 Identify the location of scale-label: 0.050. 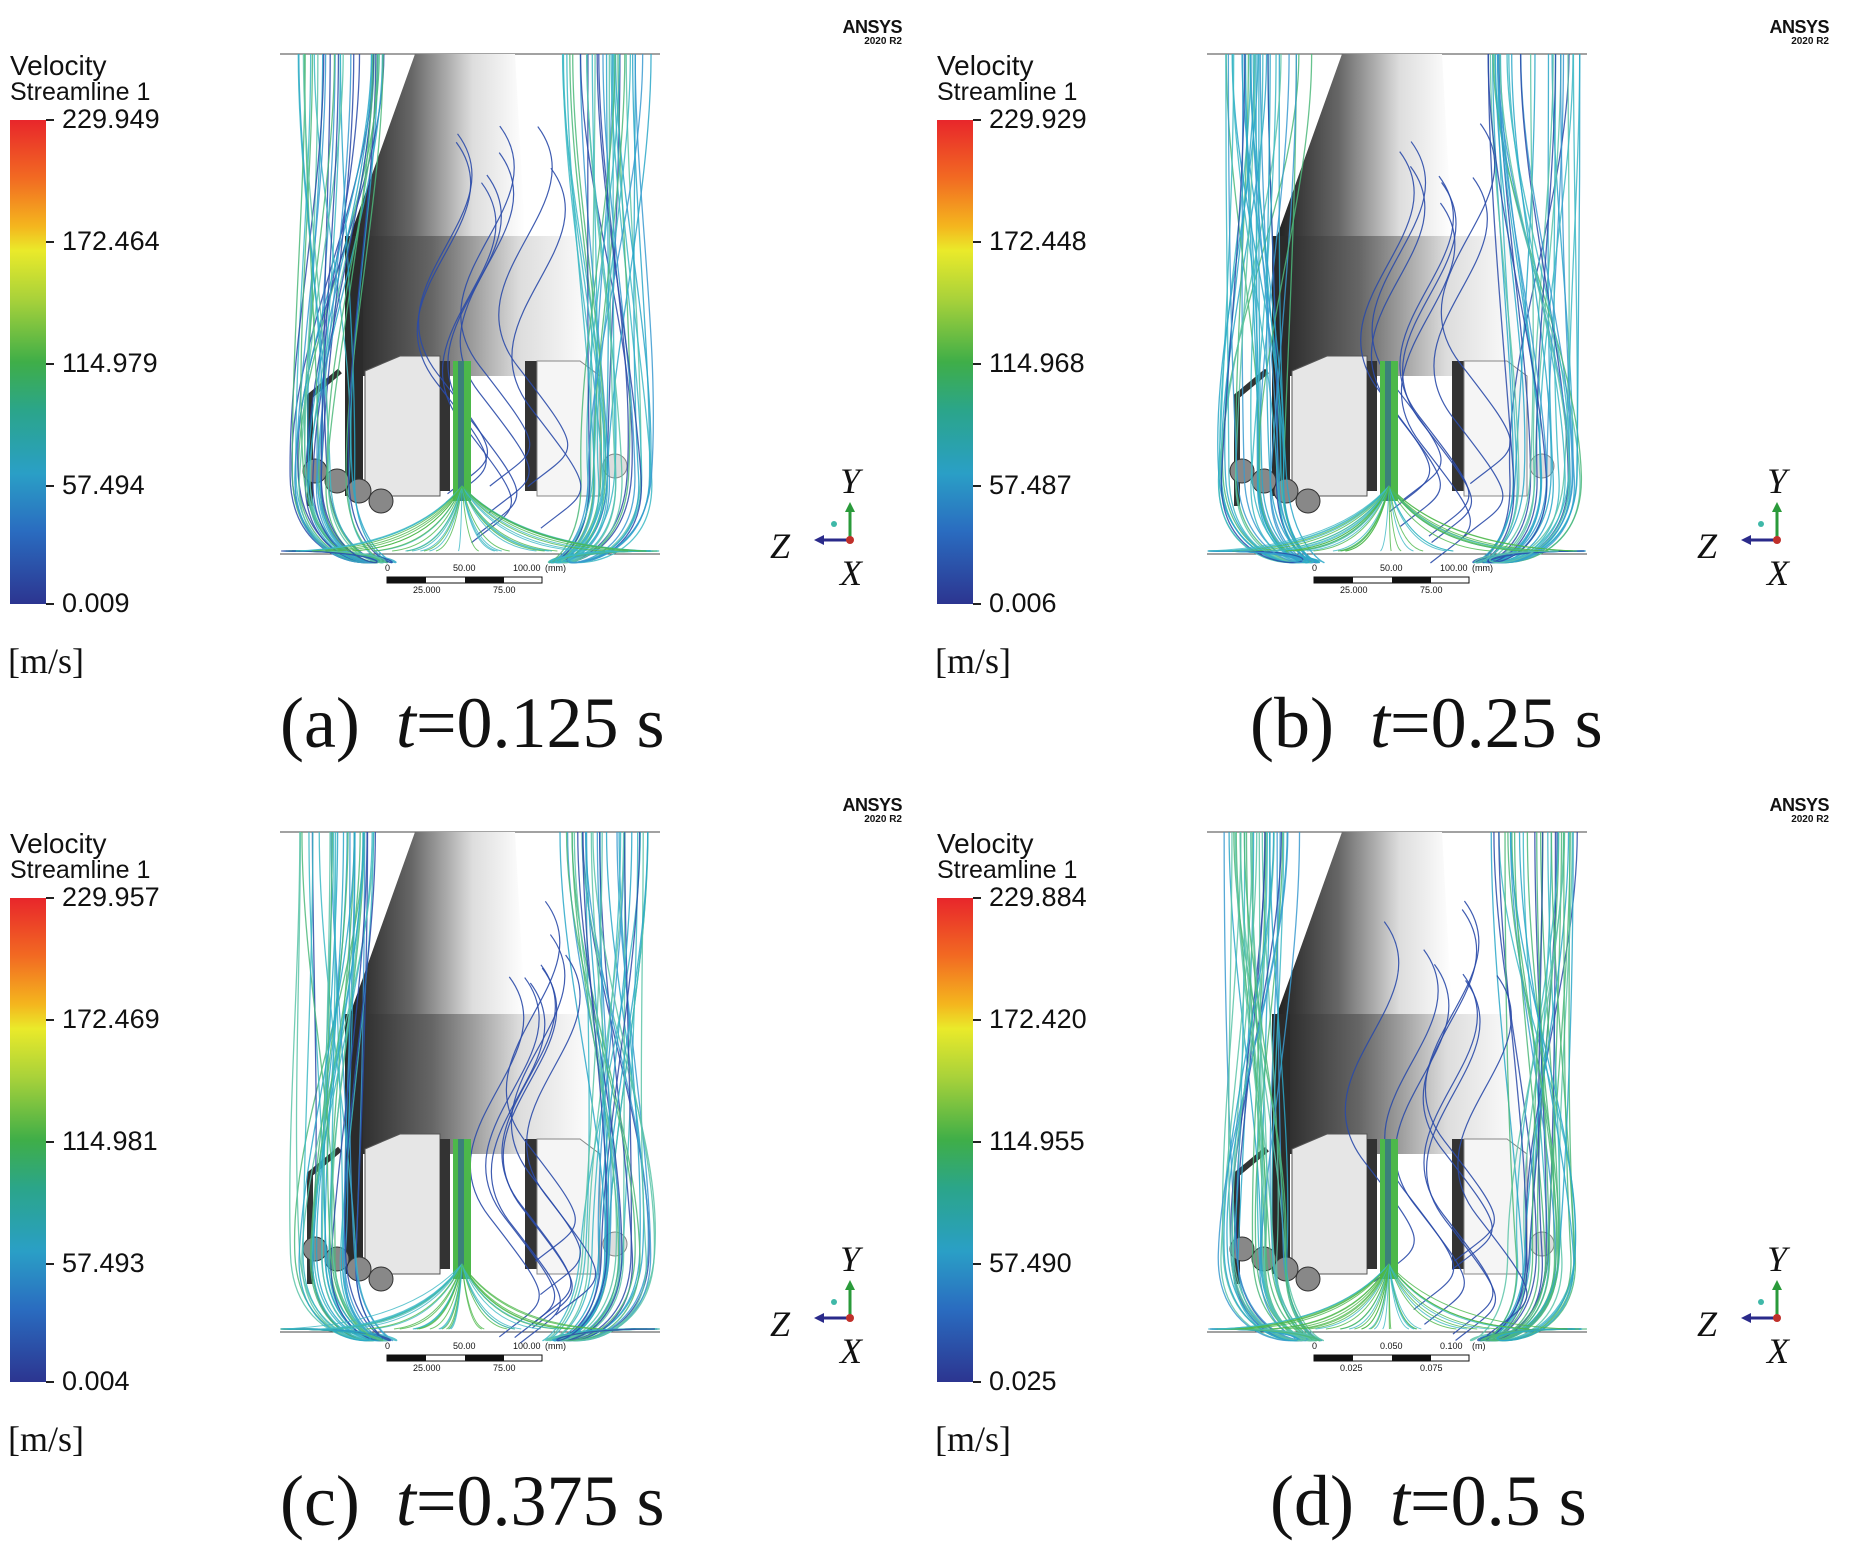
(1391, 1346).